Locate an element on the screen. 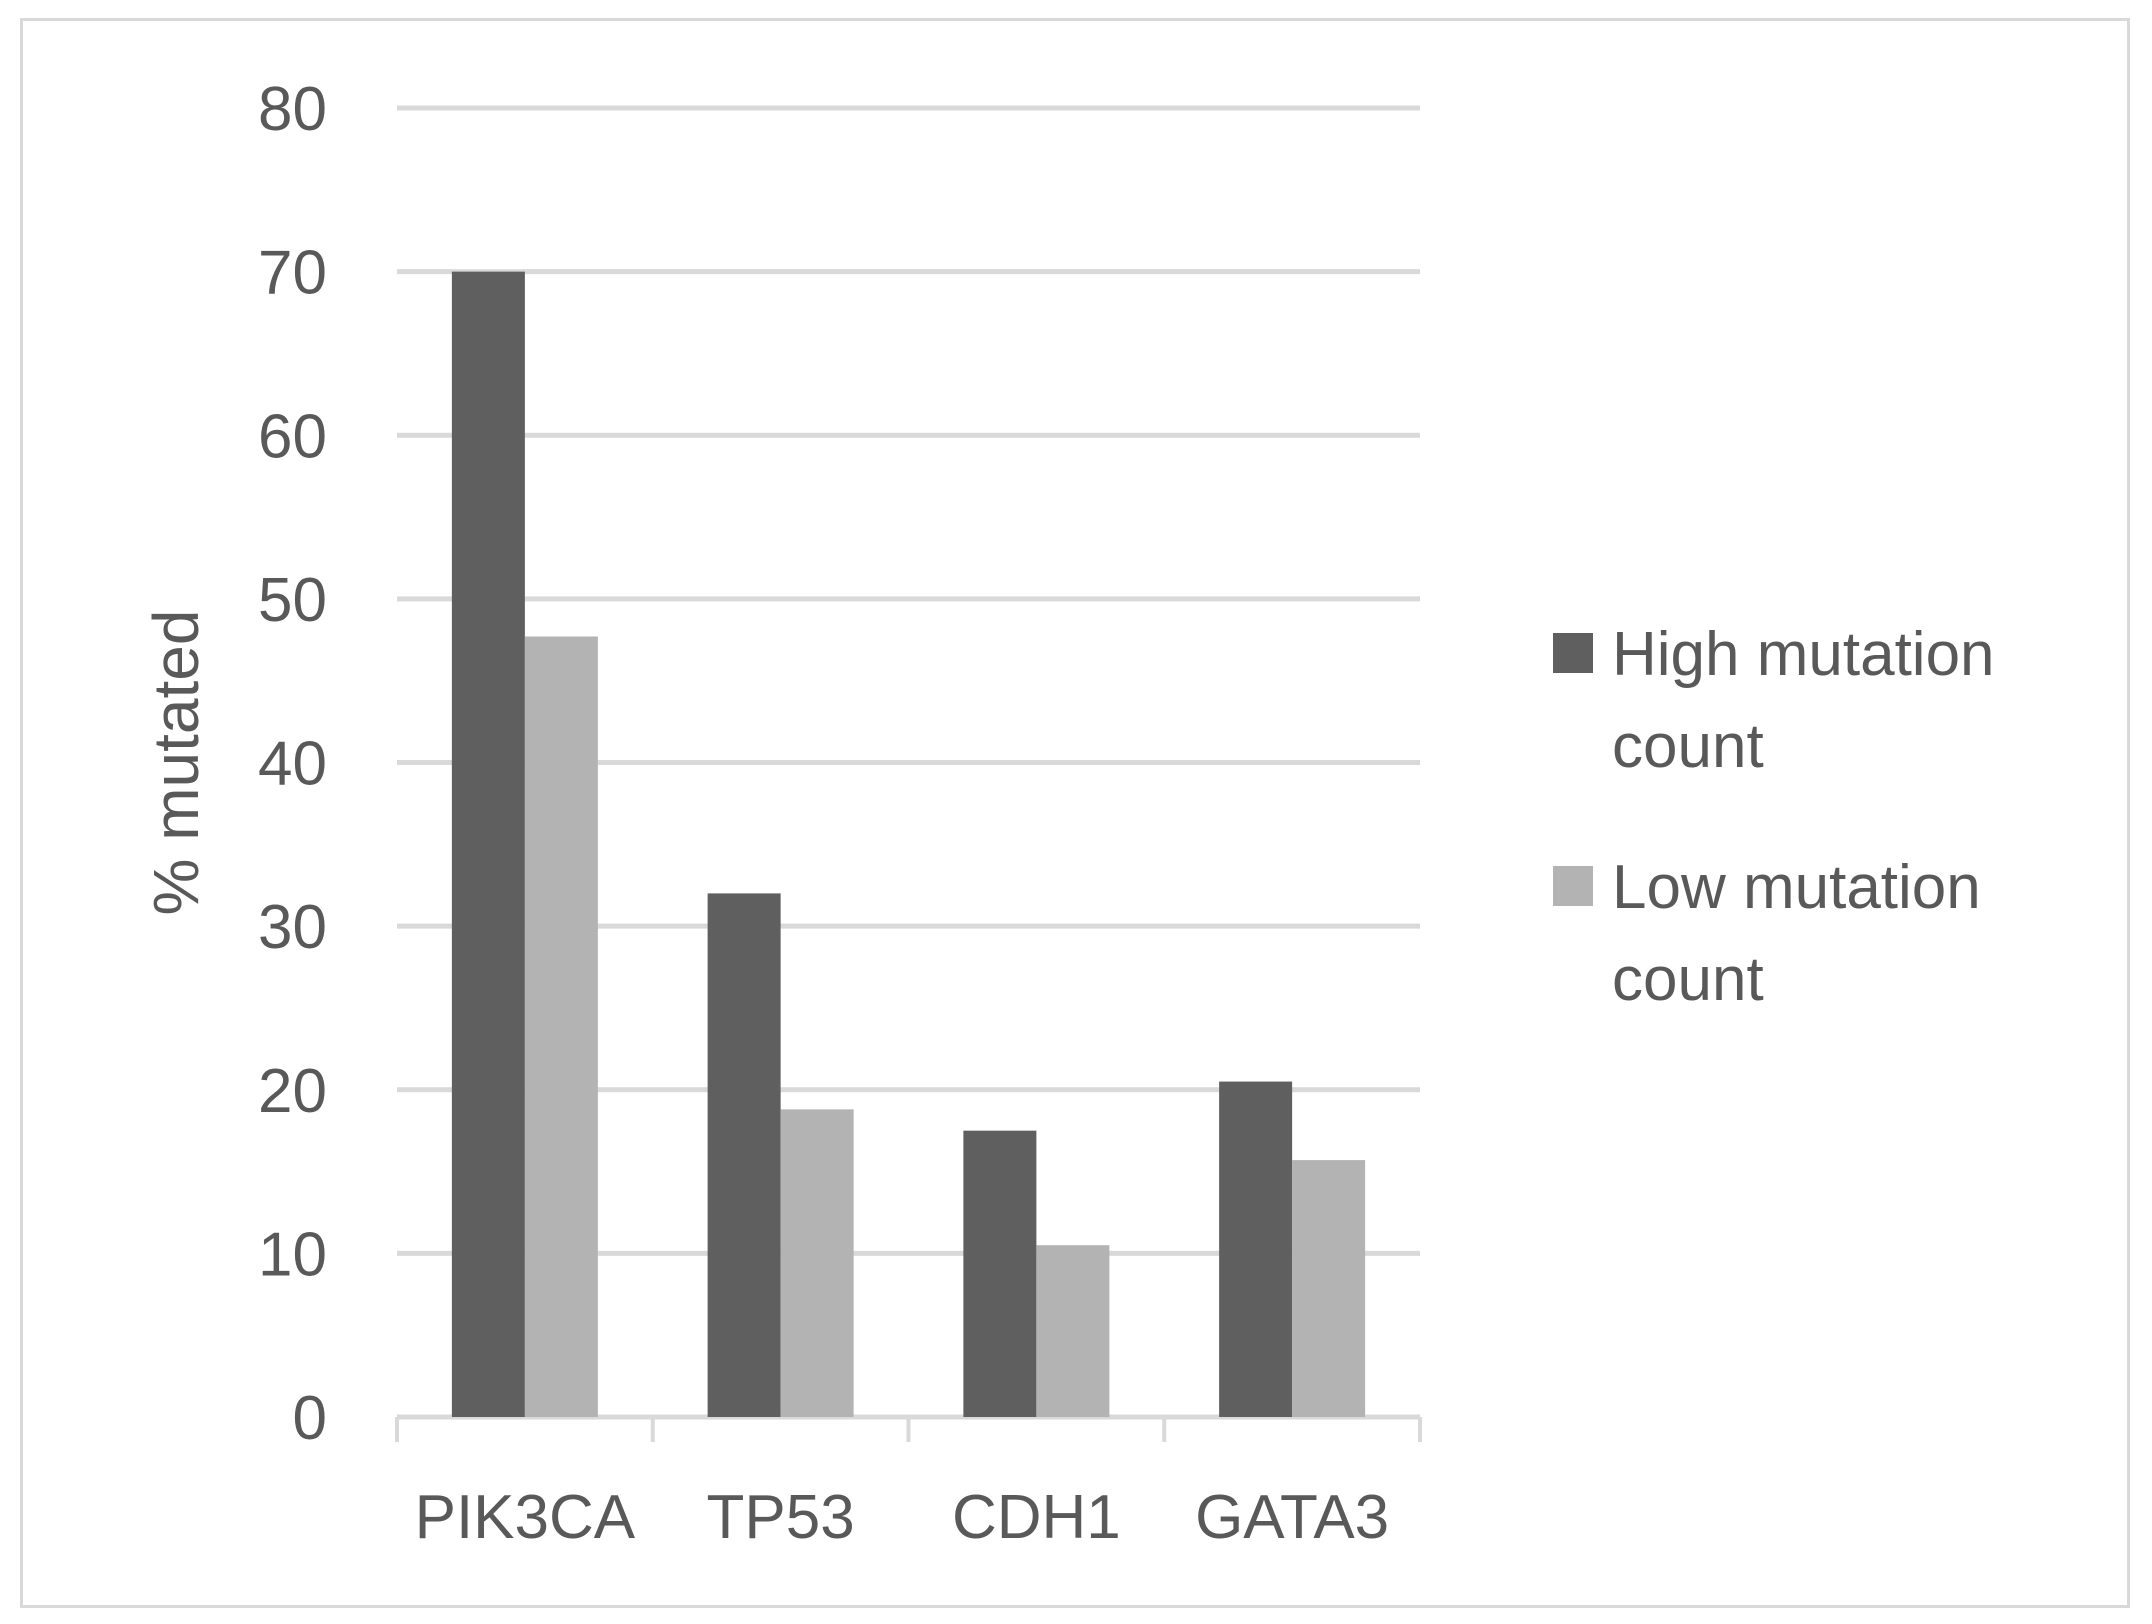 The image size is (2152, 1624). y-tick-label: 80 is located at coordinates (292, 109).